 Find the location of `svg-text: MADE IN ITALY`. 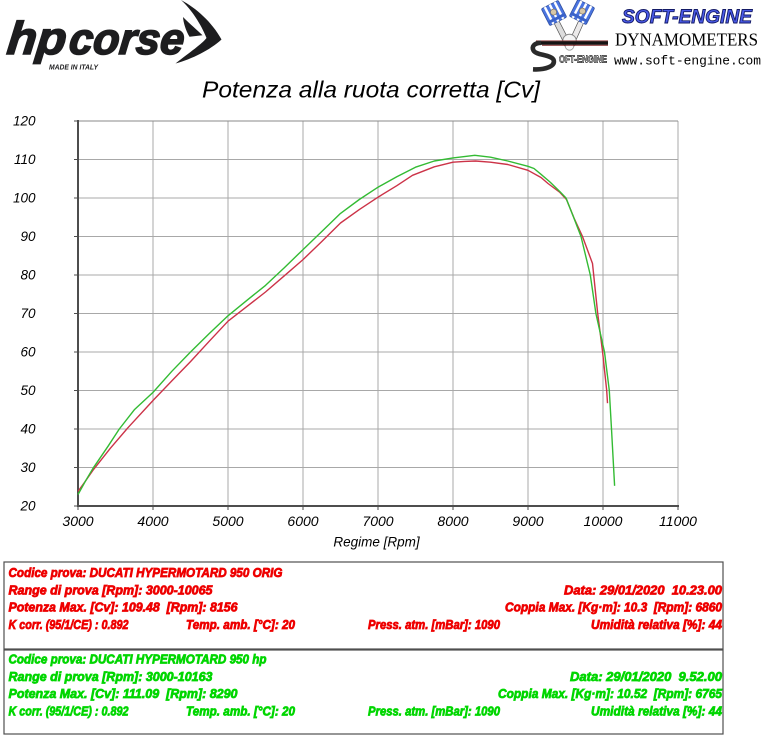

svg-text: MADE IN ITALY is located at coordinates (74, 66).